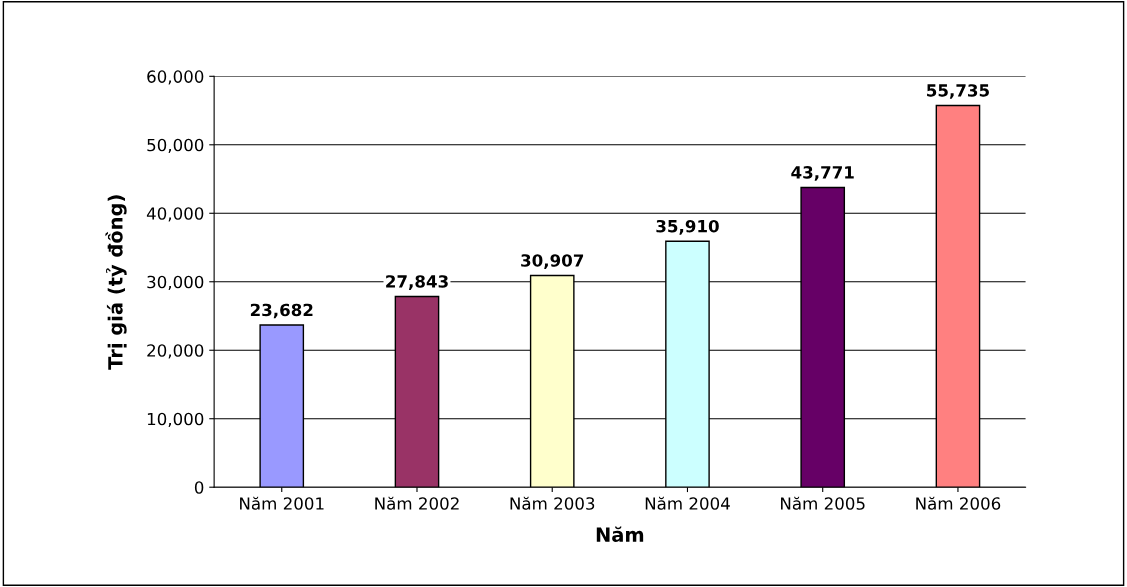 The width and height of the screenshot is (1127, 587). Describe the element at coordinates (417, 503) in the screenshot. I see `x-tick-label: Năm 2002` at that location.